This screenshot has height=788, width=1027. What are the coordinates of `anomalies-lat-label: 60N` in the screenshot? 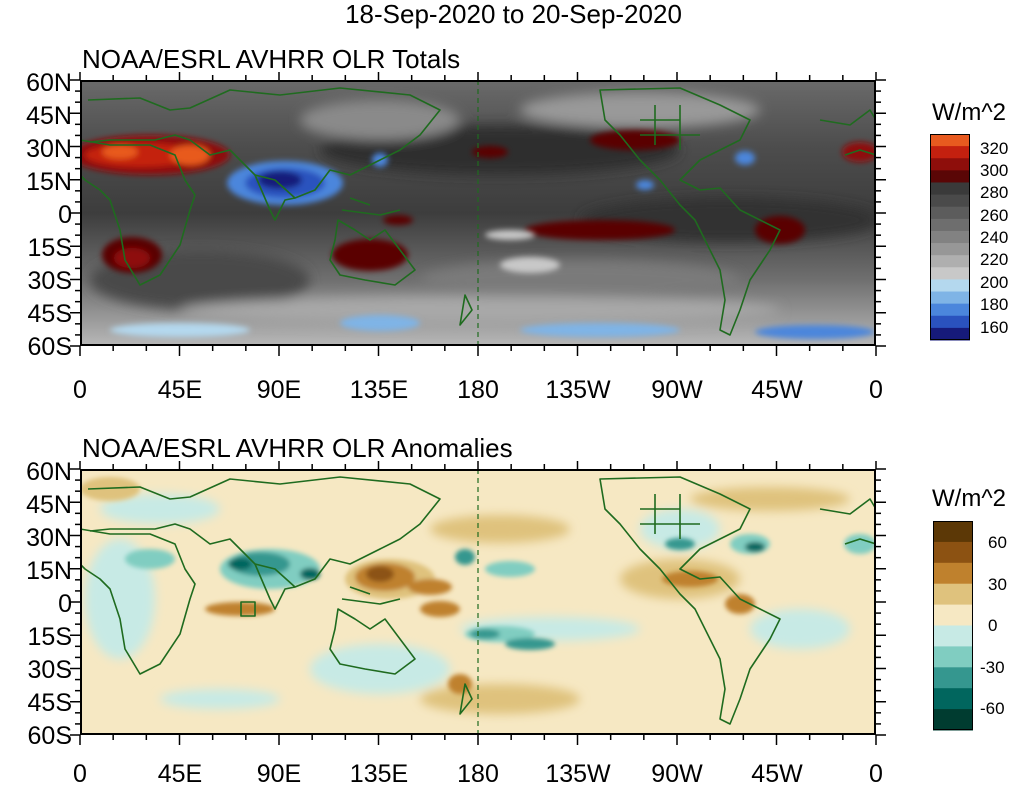 It's located at (49, 472).